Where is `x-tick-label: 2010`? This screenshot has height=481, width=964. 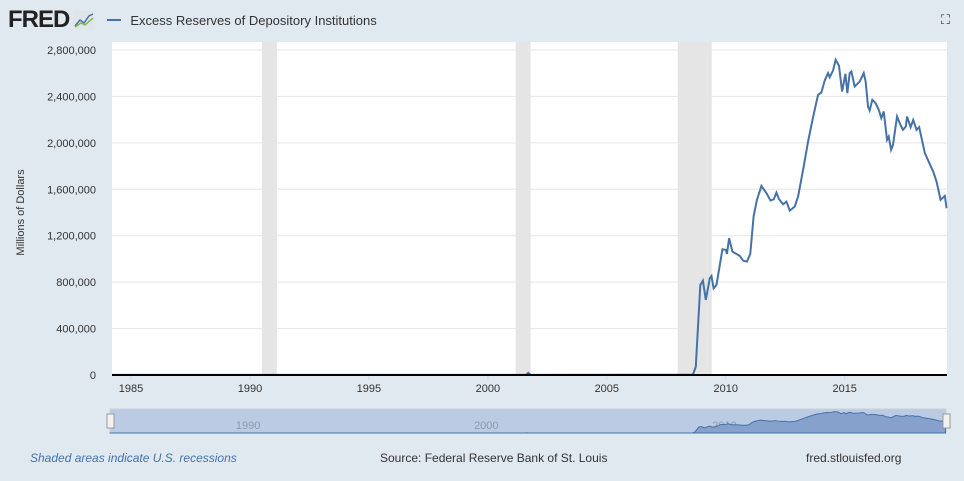 x-tick-label: 2010 is located at coordinates (726, 389).